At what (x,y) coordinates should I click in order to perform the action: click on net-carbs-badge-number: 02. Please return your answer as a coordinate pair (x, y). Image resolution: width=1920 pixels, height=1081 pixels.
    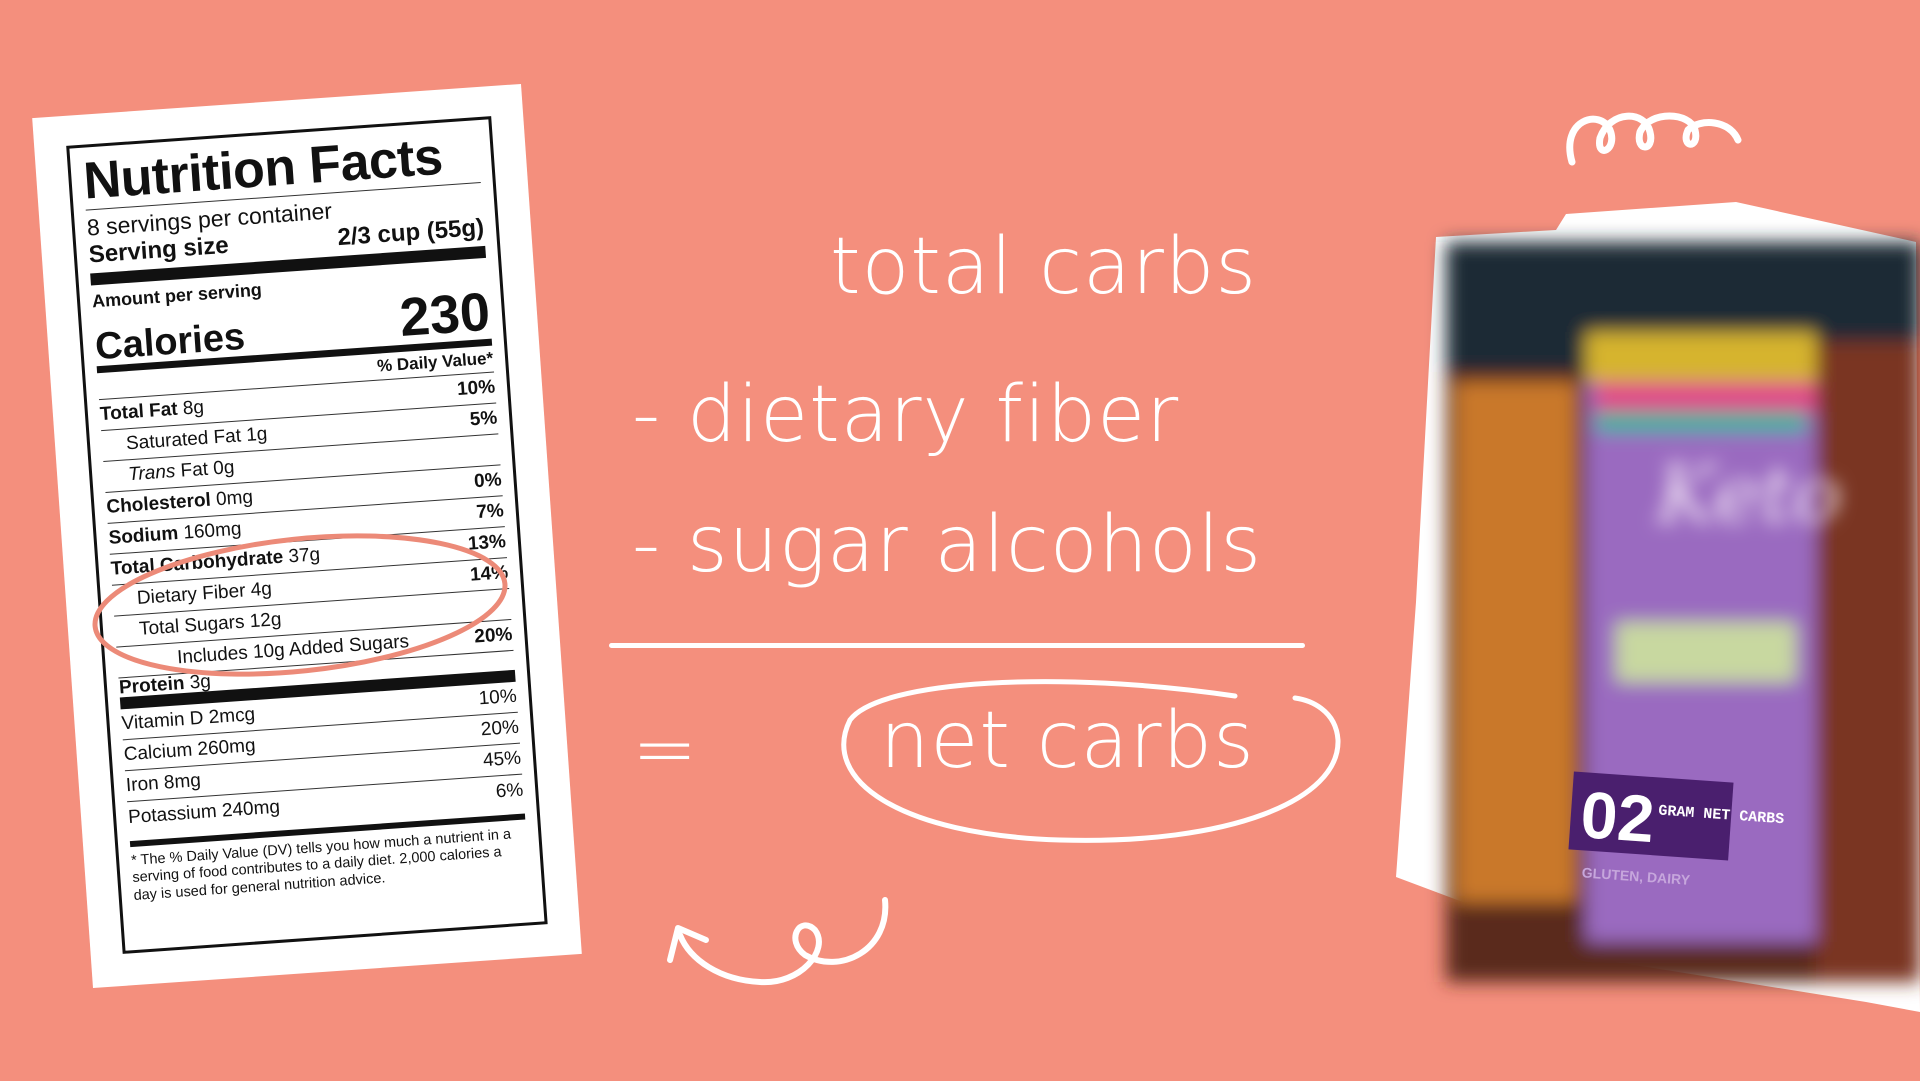
    Looking at the image, I should click on (1617, 816).